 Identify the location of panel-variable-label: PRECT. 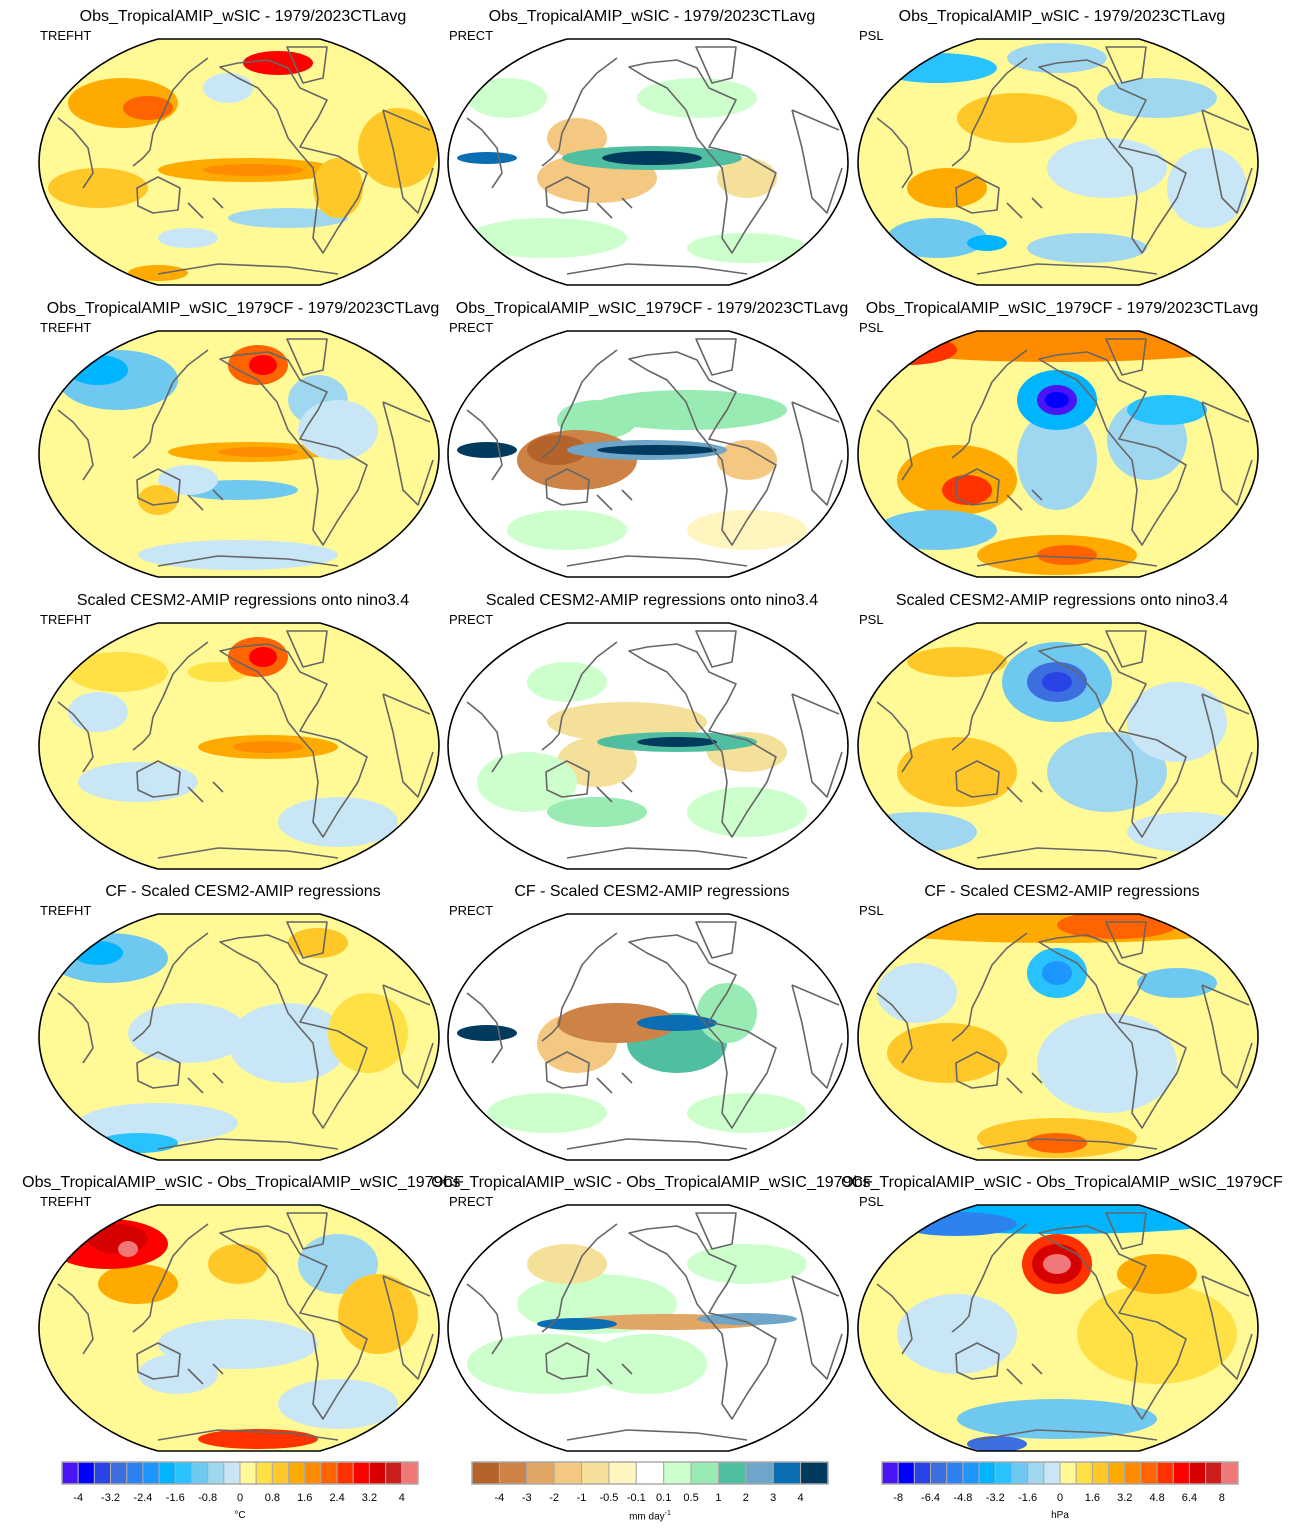
(471, 619).